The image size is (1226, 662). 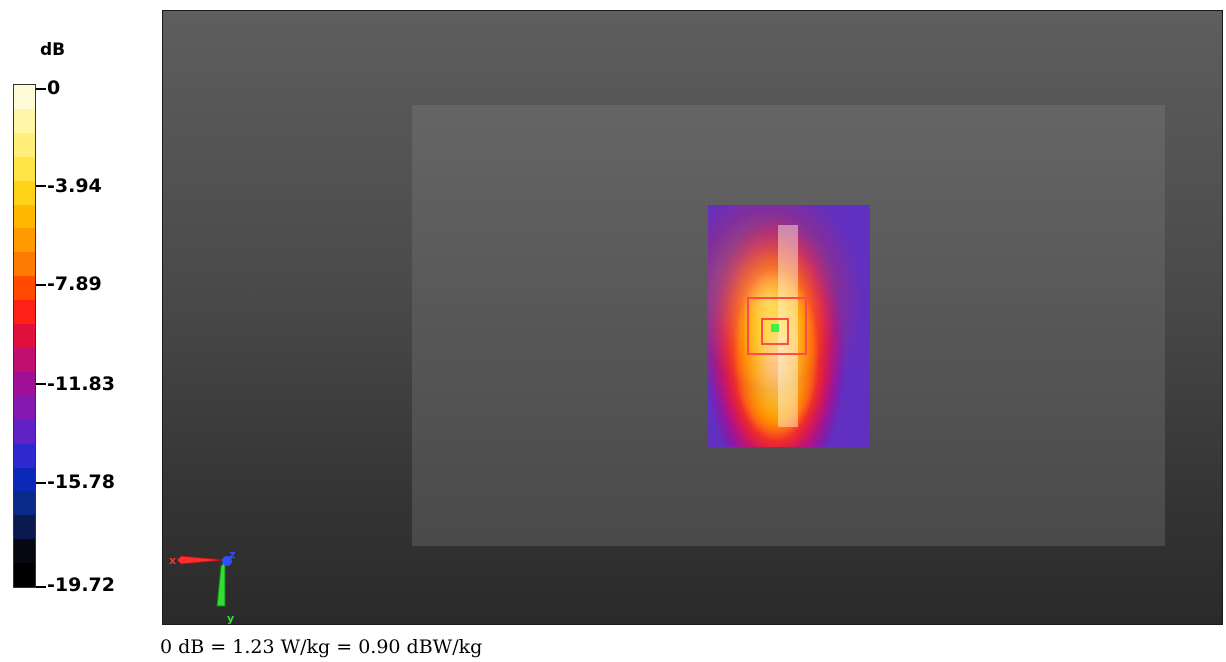 I want to click on legend-label-3: -11.83, so click(x=81, y=384).